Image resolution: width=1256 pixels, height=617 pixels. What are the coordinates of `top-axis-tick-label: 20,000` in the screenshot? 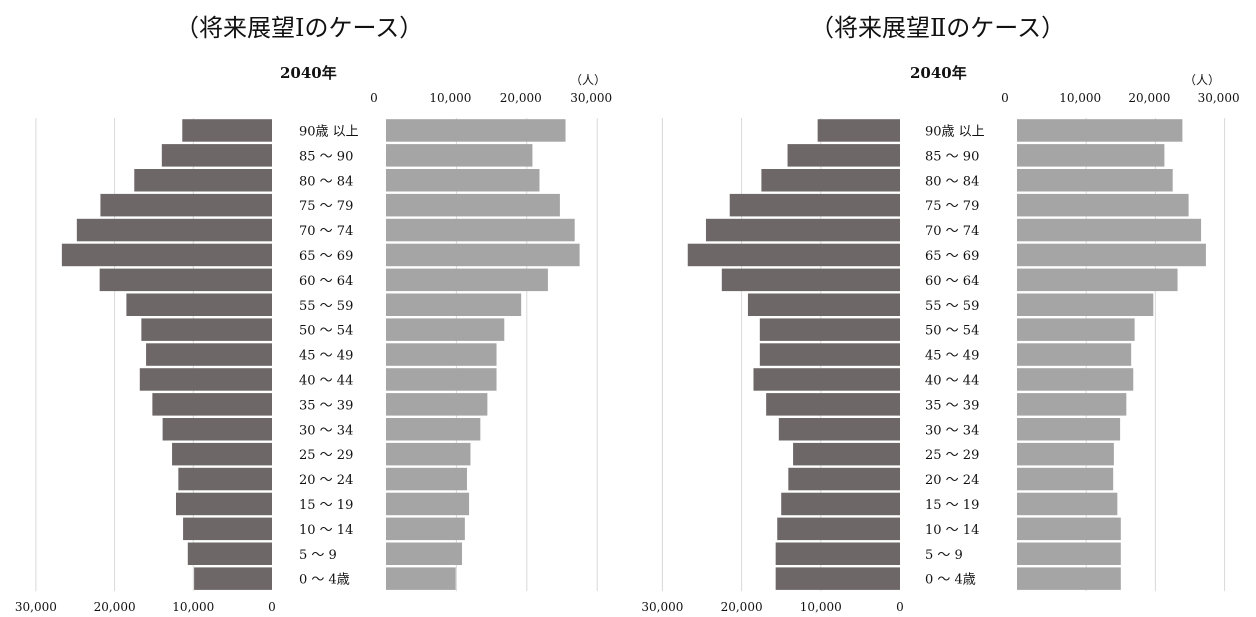 It's located at (1149, 98).